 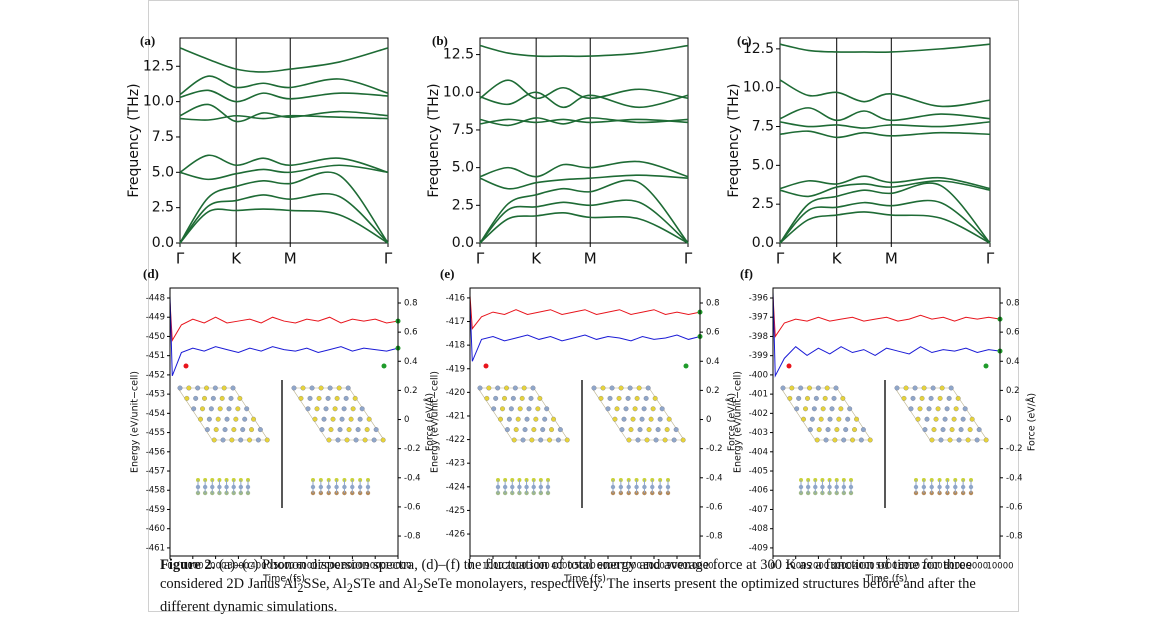 What do you see at coordinates (155, 452) in the screenshot?
I see `y-tick-label: -456` at bounding box center [155, 452].